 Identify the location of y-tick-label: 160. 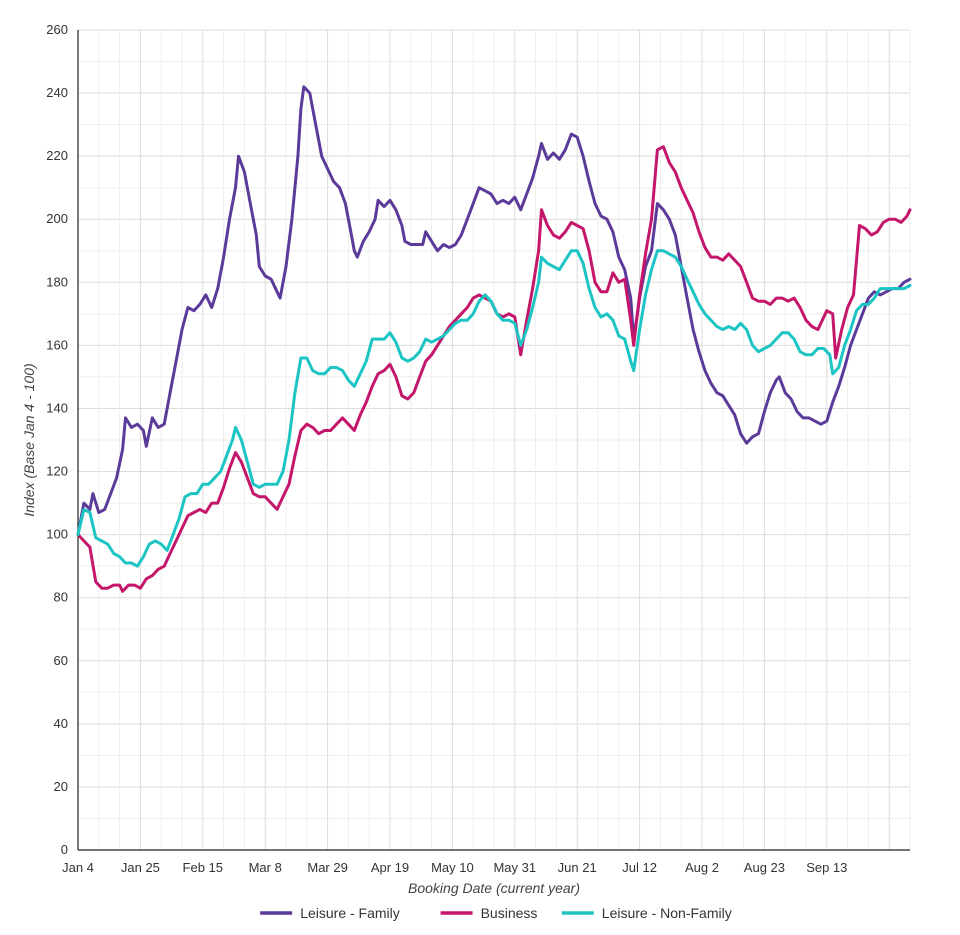
(57, 344).